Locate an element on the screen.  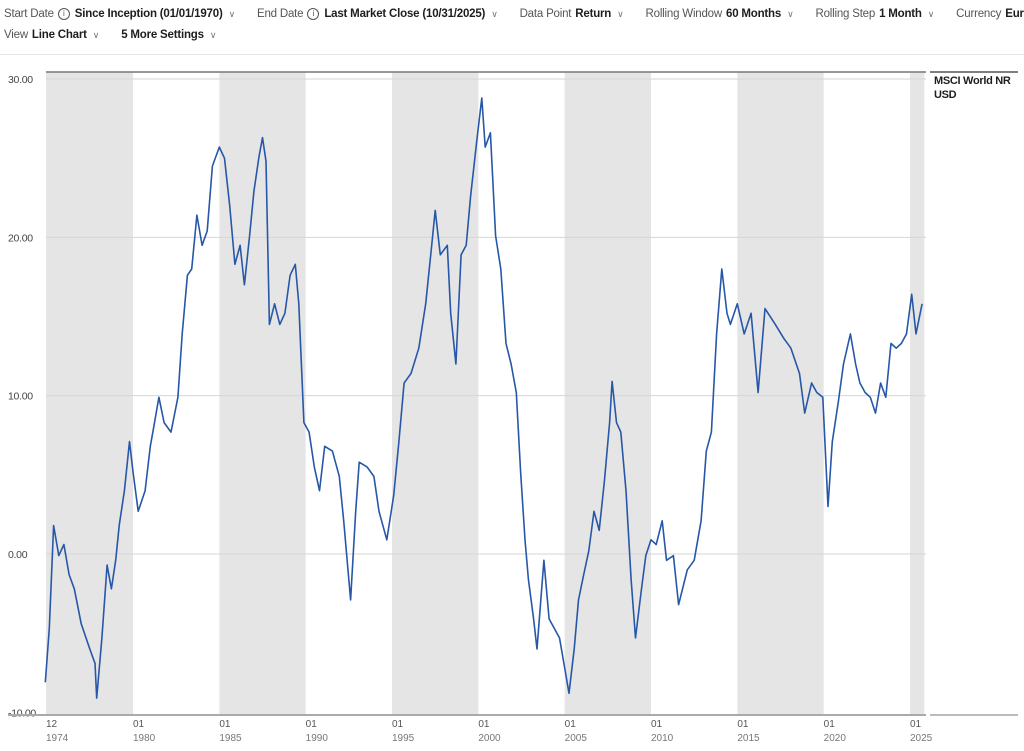
y-tick-label: 0.00 is located at coordinates (18, 555).